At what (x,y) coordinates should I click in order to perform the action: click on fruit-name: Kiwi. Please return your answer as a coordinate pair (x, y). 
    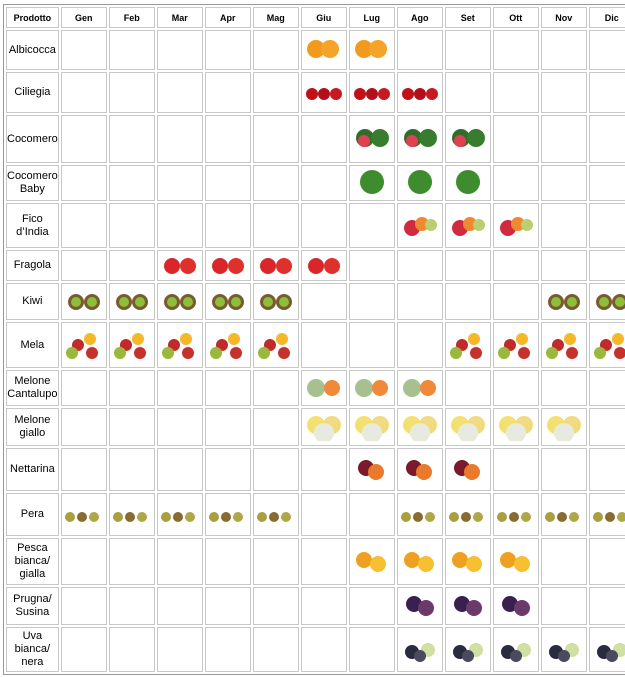
    Looking at the image, I should click on (32, 301).